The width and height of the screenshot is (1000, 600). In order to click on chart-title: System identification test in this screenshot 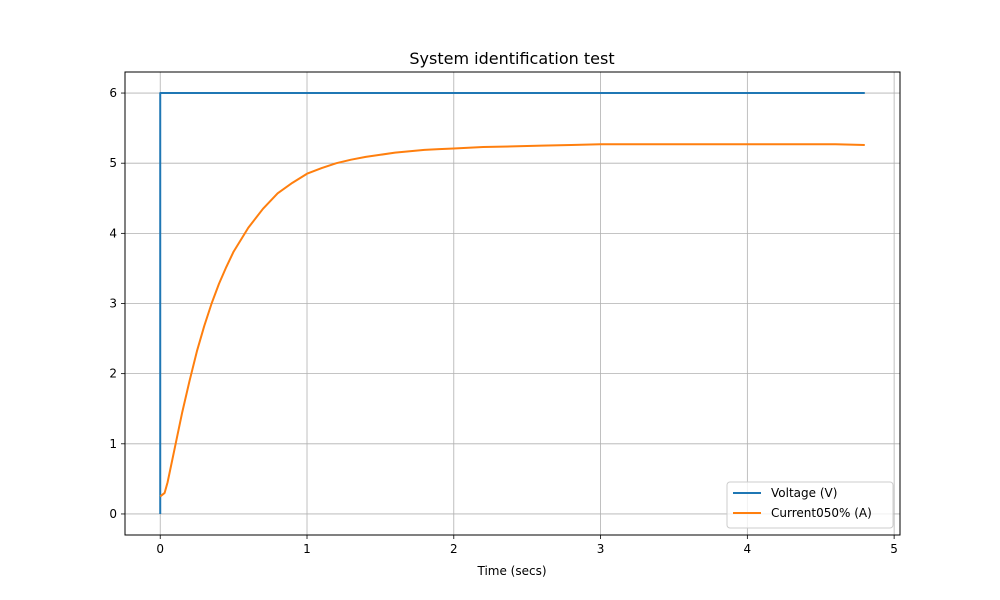, I will do `click(511, 58)`.